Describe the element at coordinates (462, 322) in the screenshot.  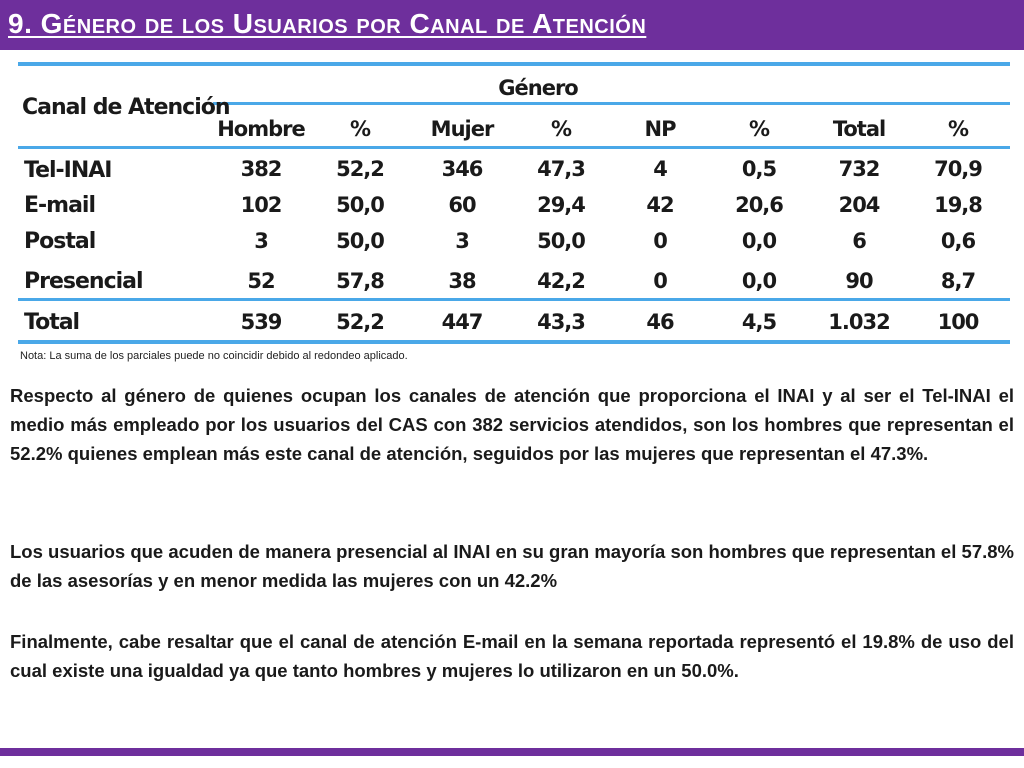
I see `table-cell: 447` at that location.